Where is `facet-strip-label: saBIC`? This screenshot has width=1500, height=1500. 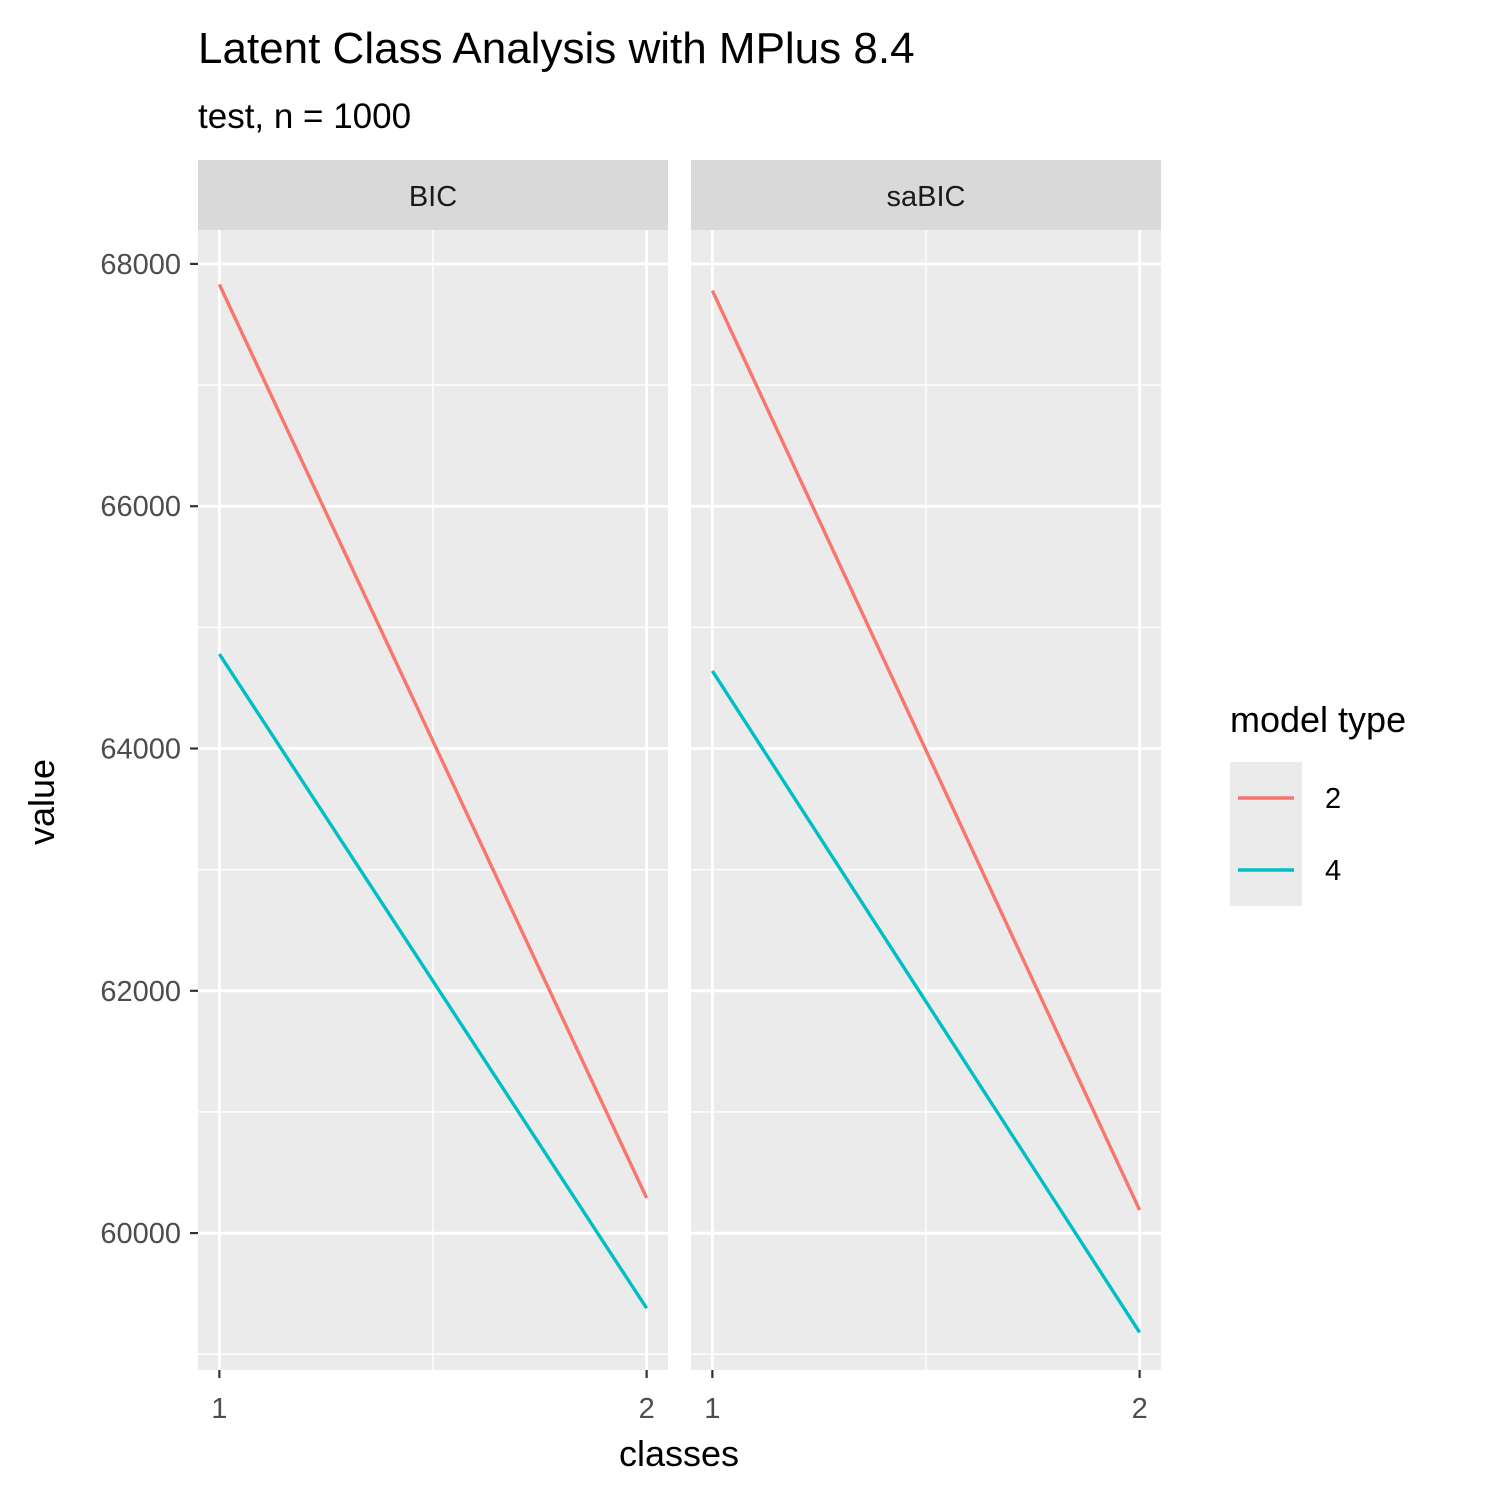
facet-strip-label: saBIC is located at coordinates (926, 197).